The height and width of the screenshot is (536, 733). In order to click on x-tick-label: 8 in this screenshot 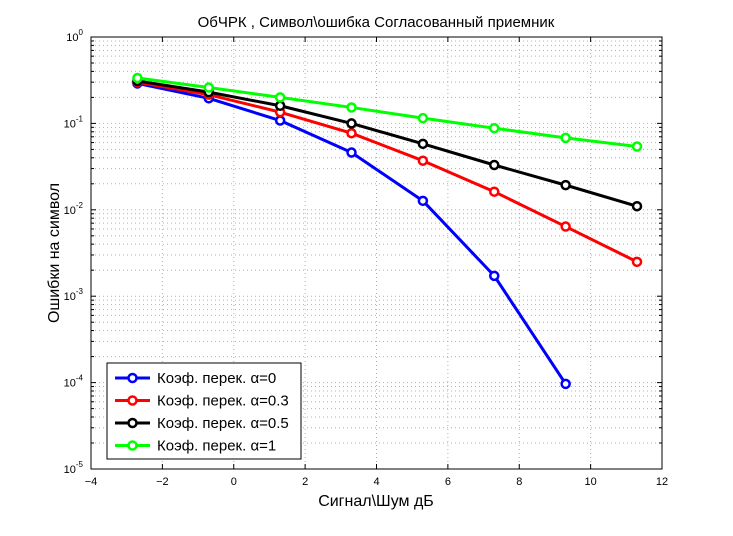, I will do `click(519, 482)`.